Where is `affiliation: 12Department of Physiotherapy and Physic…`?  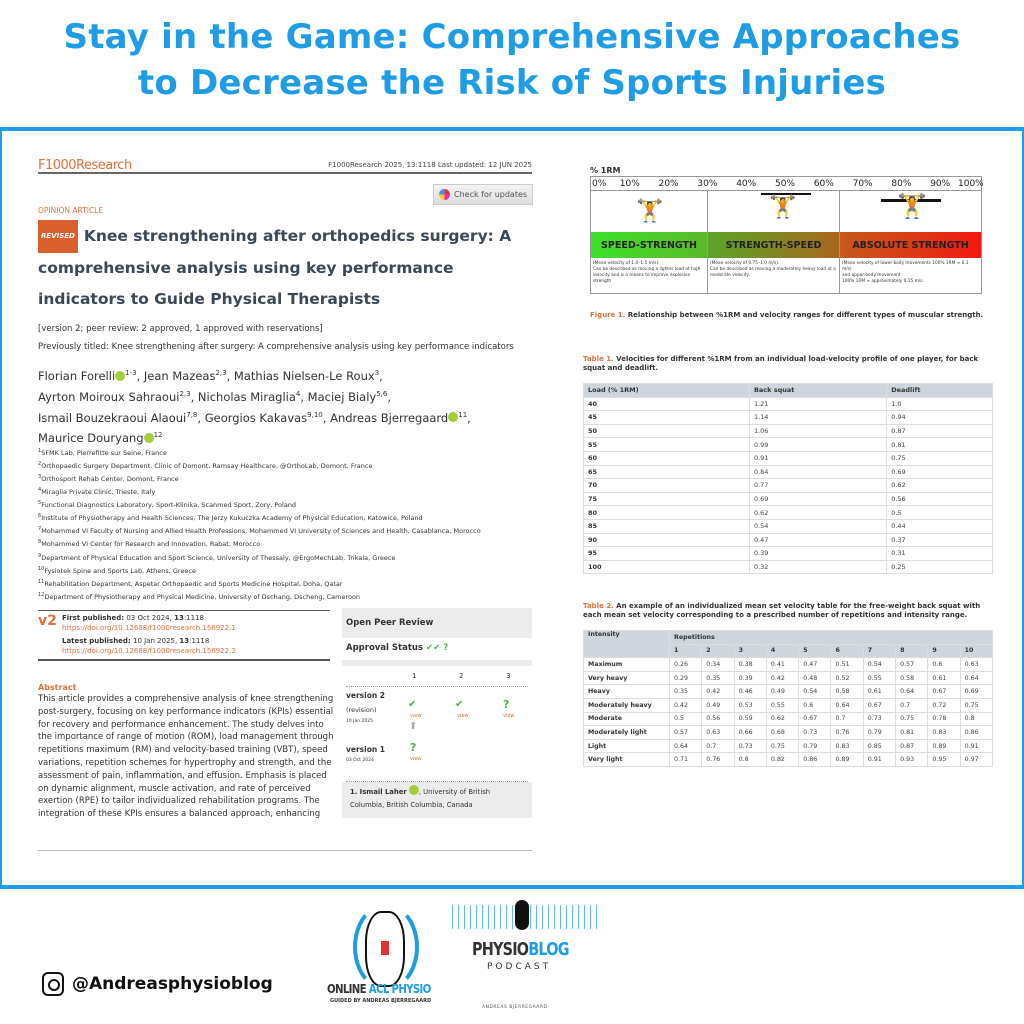 affiliation: 12Department of Physiotherapy and Physic… is located at coordinates (285, 596).